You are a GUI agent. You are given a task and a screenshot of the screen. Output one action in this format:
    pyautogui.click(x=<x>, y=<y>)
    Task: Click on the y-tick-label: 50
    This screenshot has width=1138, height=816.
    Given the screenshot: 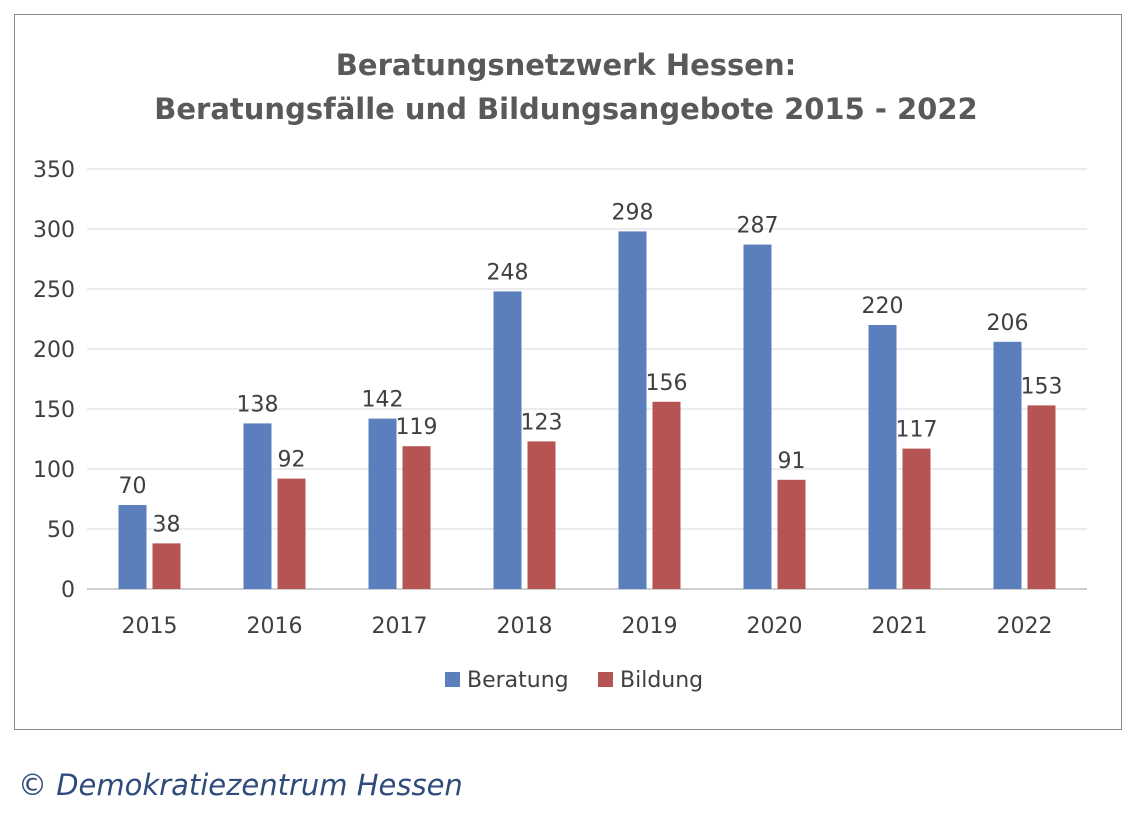 What is the action you would take?
    pyautogui.click(x=61, y=530)
    